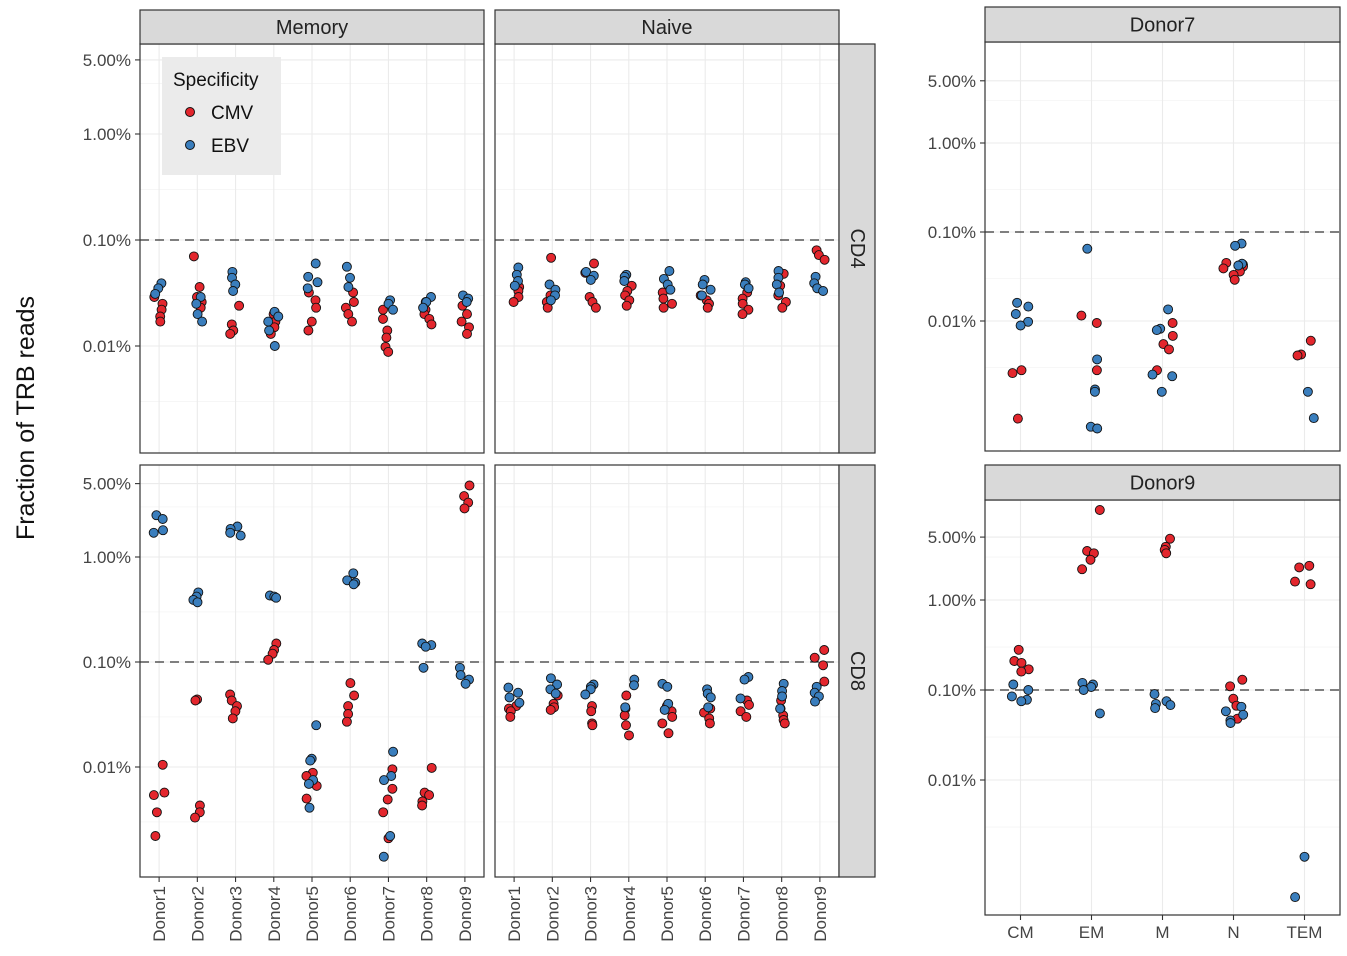  What do you see at coordinates (857, 248) in the screenshot?
I see `row-strip-label: CD4` at bounding box center [857, 248].